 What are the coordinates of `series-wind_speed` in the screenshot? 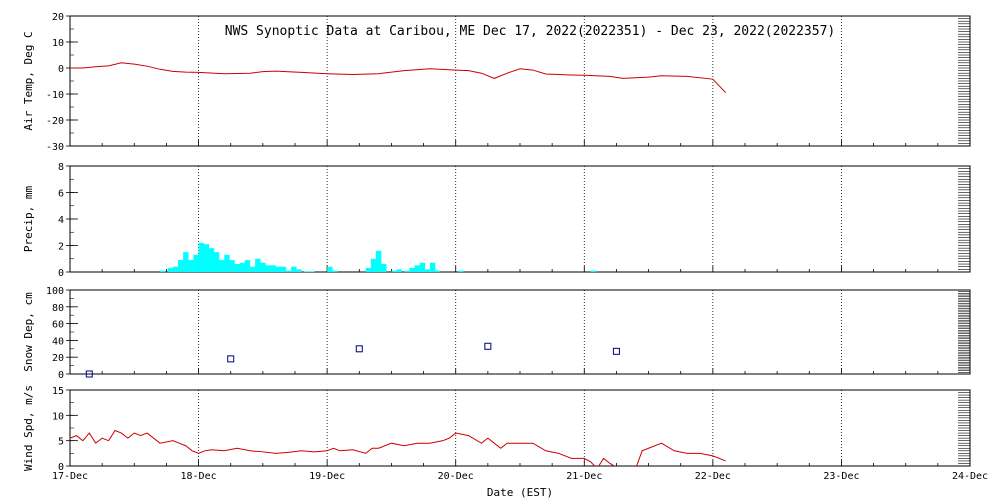 It's located at (398, 447).